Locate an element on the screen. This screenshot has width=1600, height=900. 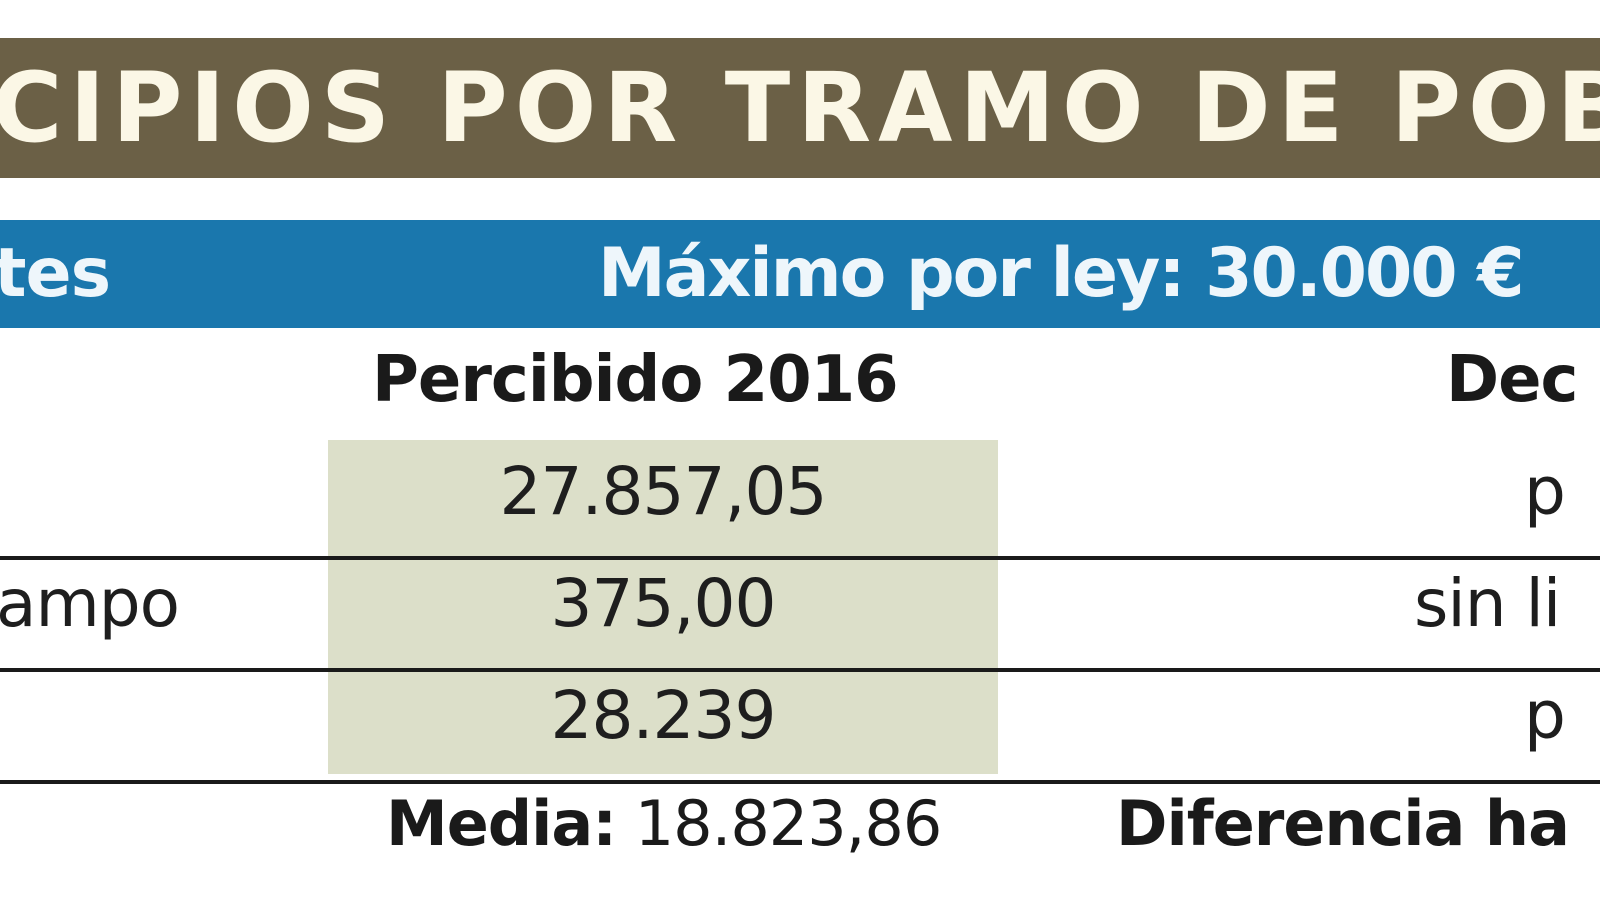
dec-cell: sin li is located at coordinates (1487, 603).